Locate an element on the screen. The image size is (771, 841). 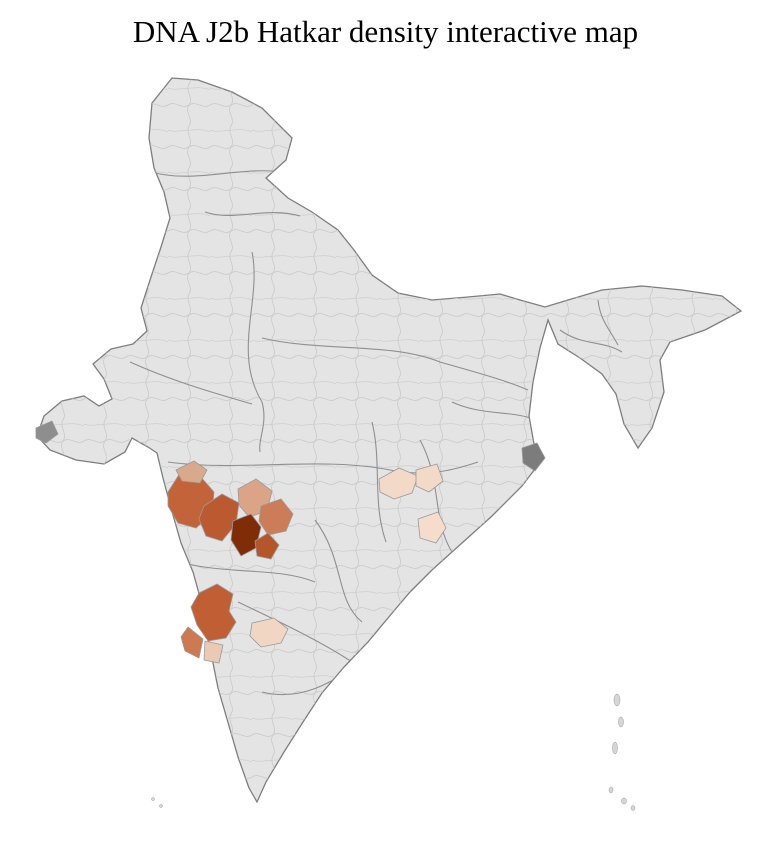
page-title: DNA J2b Hatkar density interactive map is located at coordinates (385, 31).